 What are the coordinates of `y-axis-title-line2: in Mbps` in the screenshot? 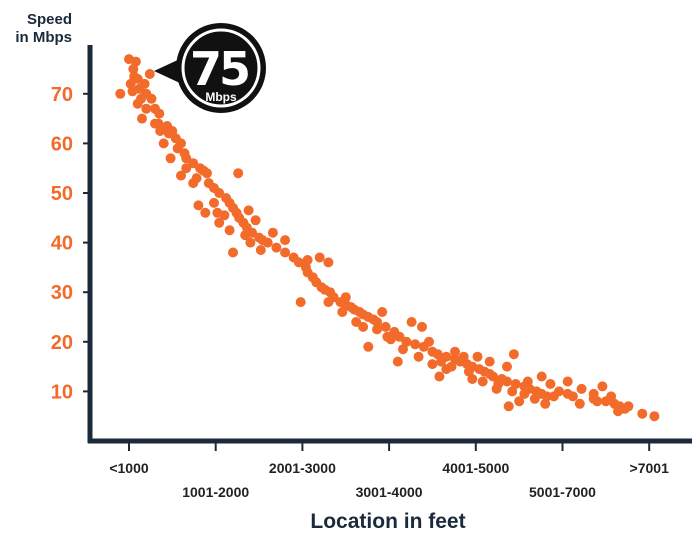 It's located at (43, 37).